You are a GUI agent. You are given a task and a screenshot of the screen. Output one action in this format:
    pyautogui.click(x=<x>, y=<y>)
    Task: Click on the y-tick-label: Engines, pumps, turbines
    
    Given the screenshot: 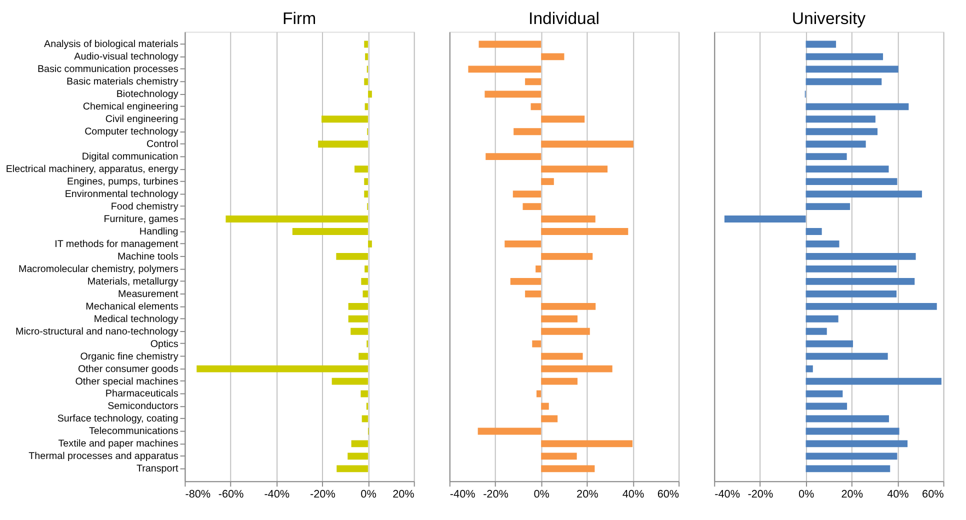 What is the action you would take?
    pyautogui.click(x=122, y=182)
    